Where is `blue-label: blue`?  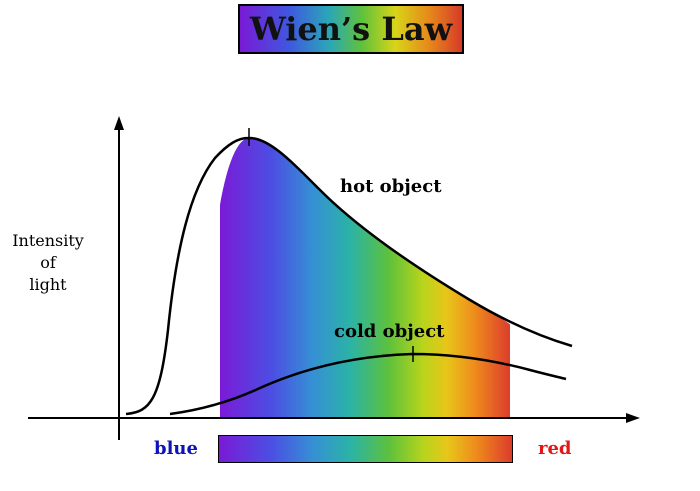
blue-label: blue is located at coordinates (176, 448).